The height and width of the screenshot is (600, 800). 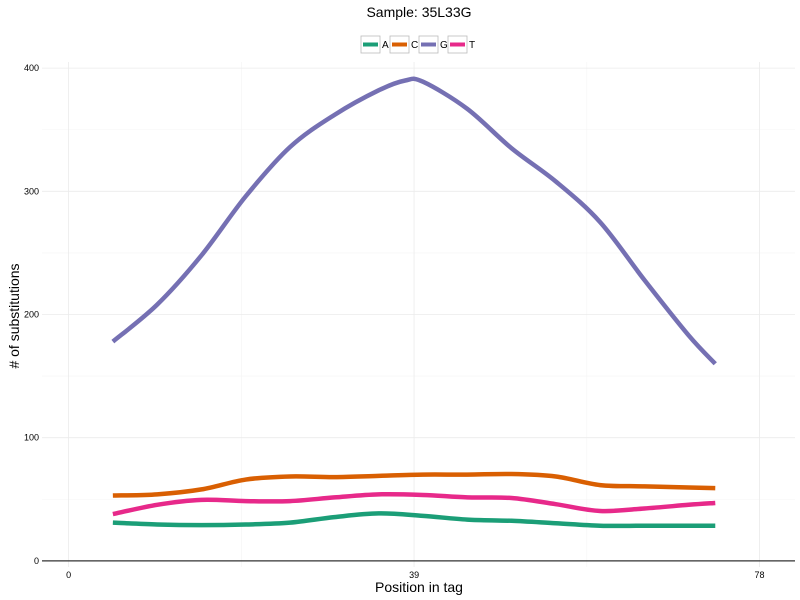 I want to click on legend-label-c: C, so click(x=414, y=45).